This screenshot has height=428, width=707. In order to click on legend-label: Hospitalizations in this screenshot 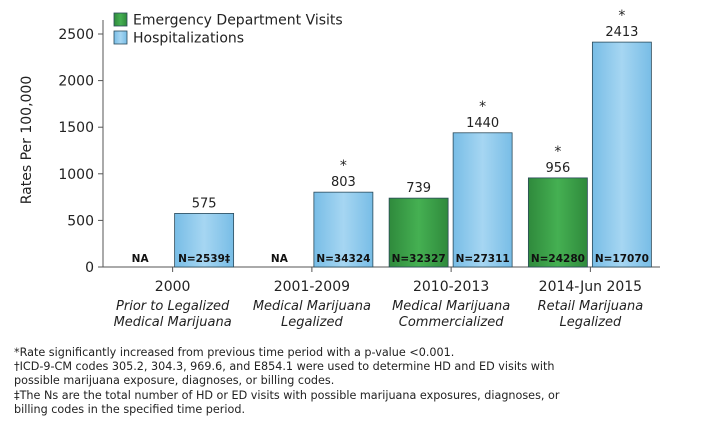, I will do `click(188, 39)`.